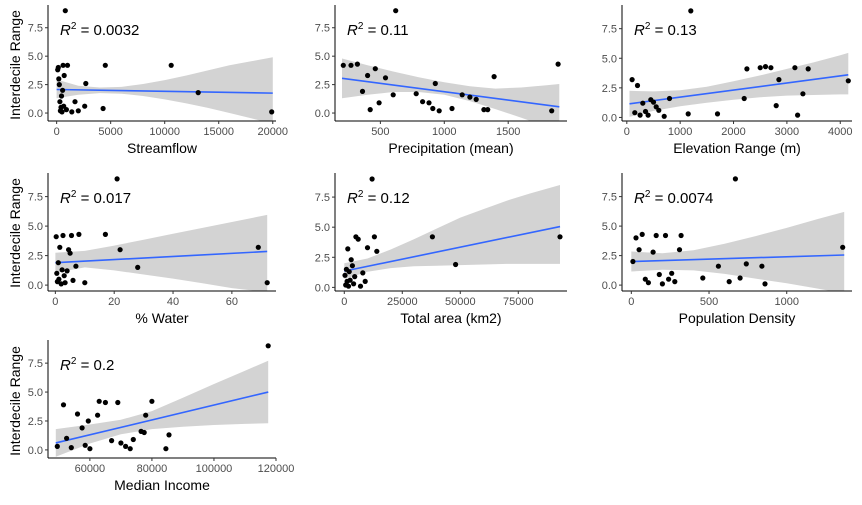 Image resolution: width=862 pixels, height=505 pixels. I want to click on plot-area-water, so click(161, 233).